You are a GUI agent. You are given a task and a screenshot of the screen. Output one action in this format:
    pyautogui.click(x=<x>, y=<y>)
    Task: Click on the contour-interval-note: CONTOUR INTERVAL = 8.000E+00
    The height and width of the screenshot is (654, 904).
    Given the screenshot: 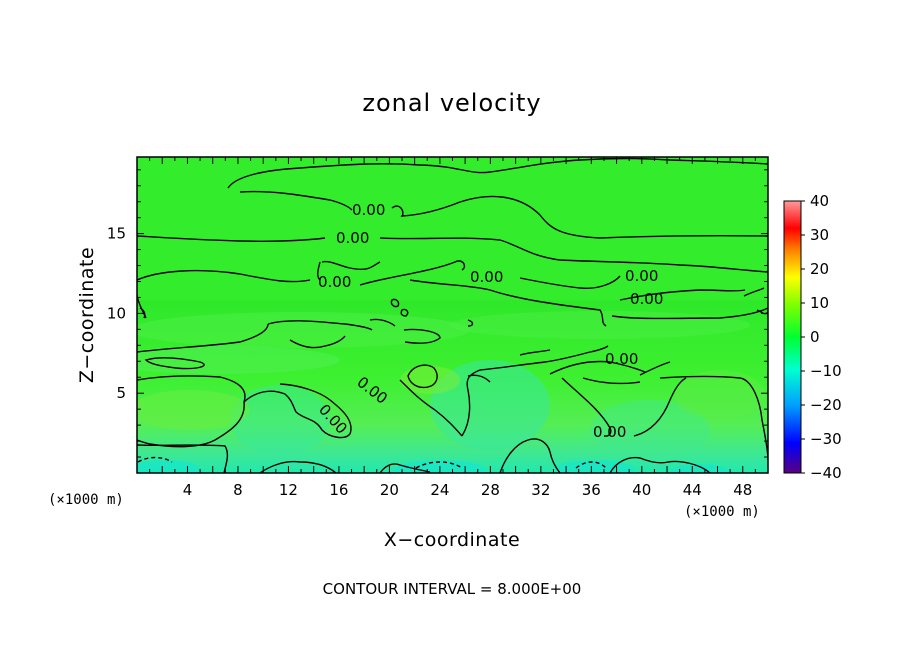 What is the action you would take?
    pyautogui.click(x=452, y=589)
    